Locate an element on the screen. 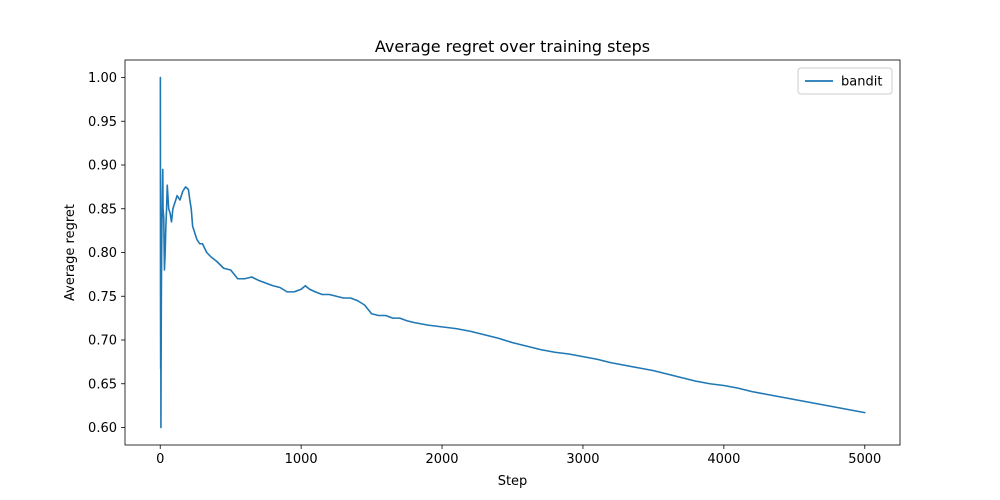  x-tick-label: 5000 is located at coordinates (864, 459).